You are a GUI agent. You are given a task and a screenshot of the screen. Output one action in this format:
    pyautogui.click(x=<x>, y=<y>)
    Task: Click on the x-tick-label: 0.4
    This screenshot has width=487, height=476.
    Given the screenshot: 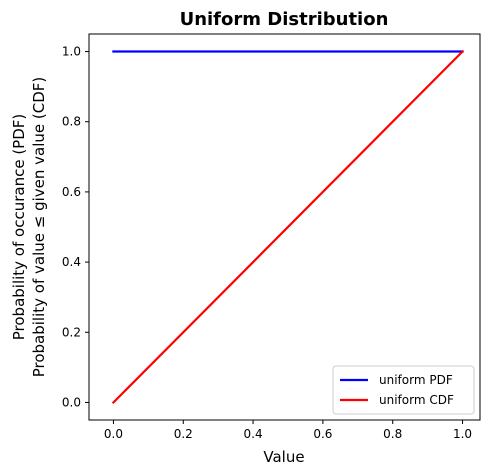 What is the action you would take?
    pyautogui.click(x=253, y=434)
    